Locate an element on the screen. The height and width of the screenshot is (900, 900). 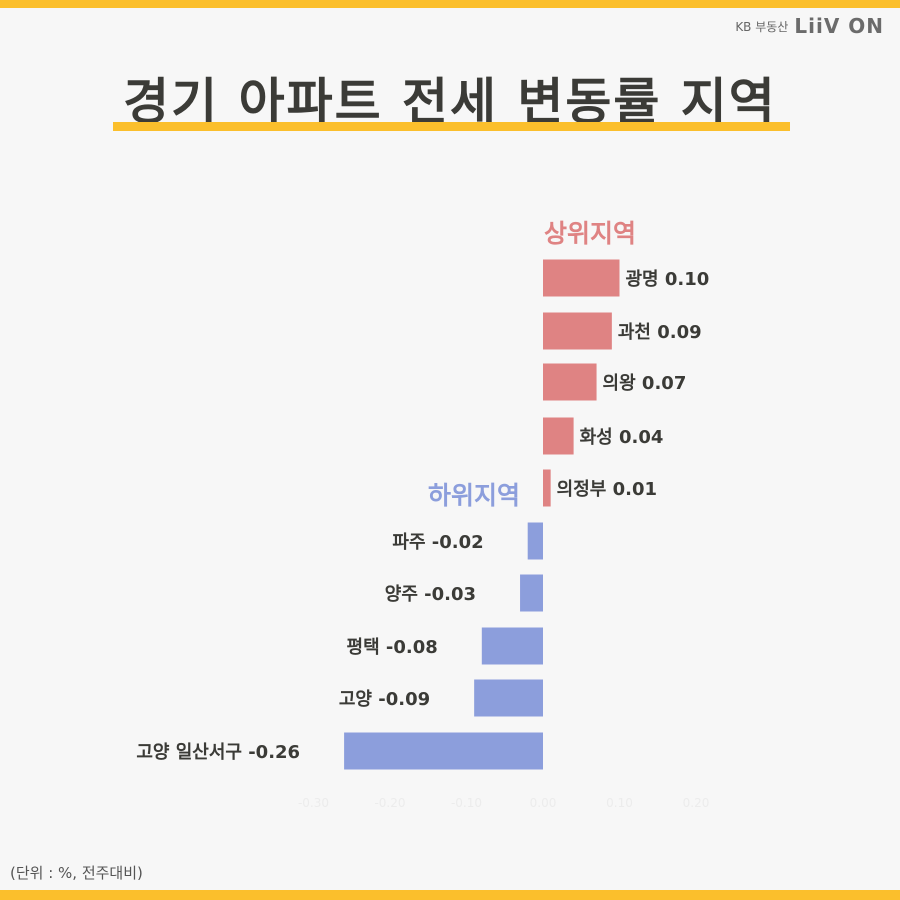
title-container: 경기 아파트 전세 변동률 지역 is located at coordinates (450, 98).